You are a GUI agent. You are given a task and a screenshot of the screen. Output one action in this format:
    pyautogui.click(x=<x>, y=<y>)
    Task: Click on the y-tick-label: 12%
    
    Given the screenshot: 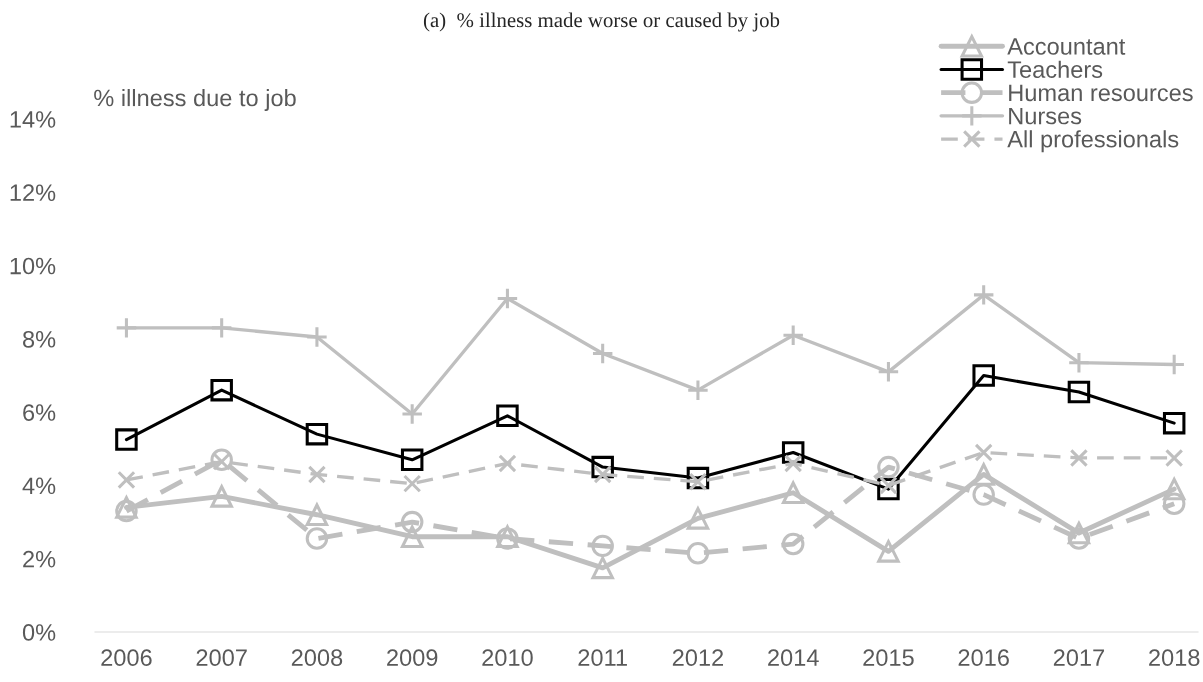 What is the action you would take?
    pyautogui.click(x=33, y=192)
    